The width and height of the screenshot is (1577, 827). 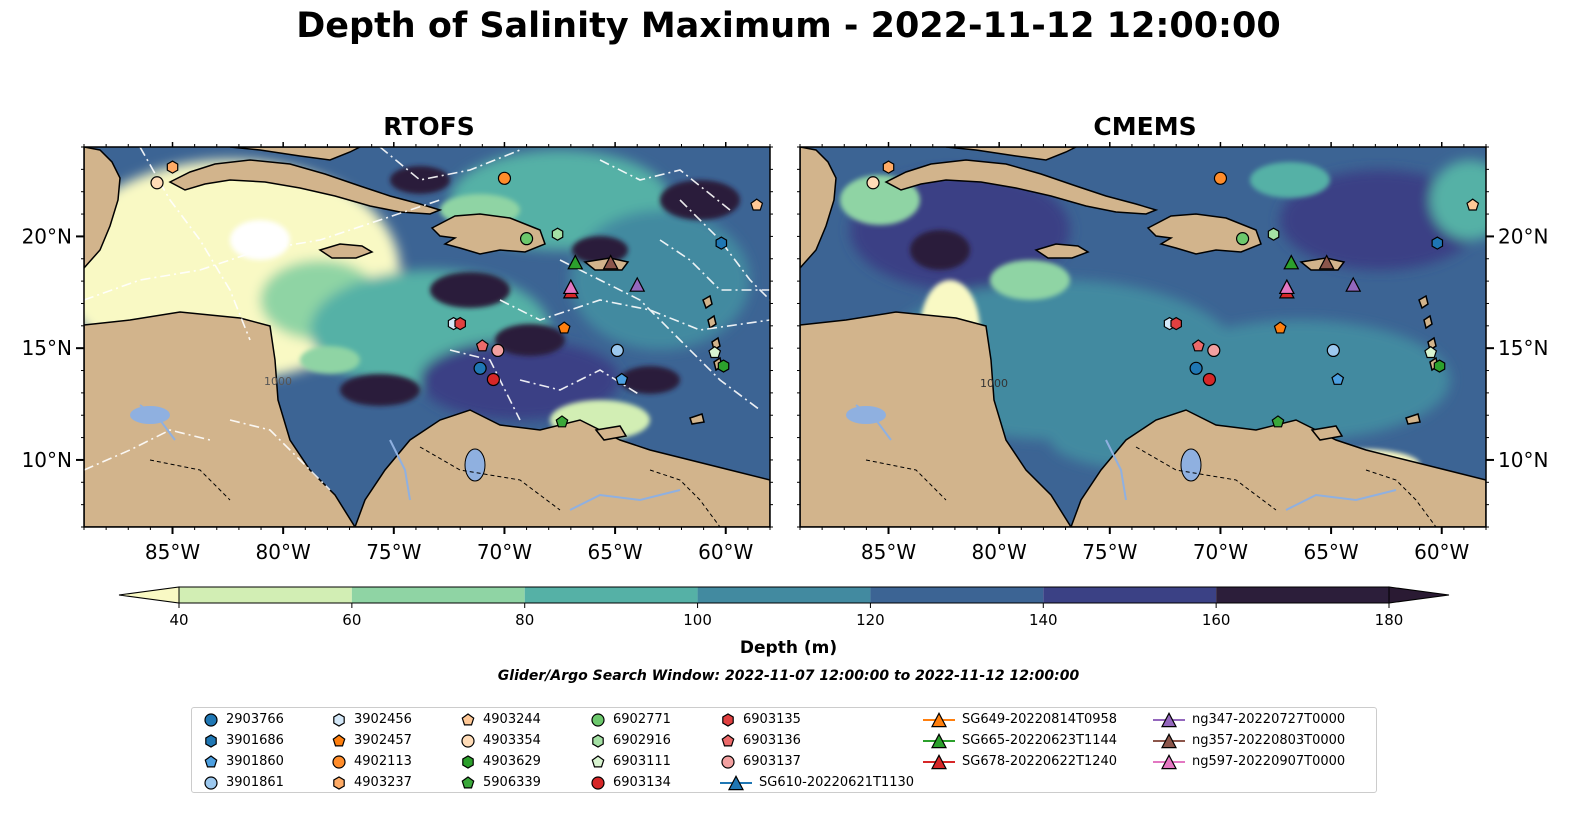 What do you see at coordinates (1280, 327) in the screenshot?
I see `marker-3902457-cmems` at bounding box center [1280, 327].